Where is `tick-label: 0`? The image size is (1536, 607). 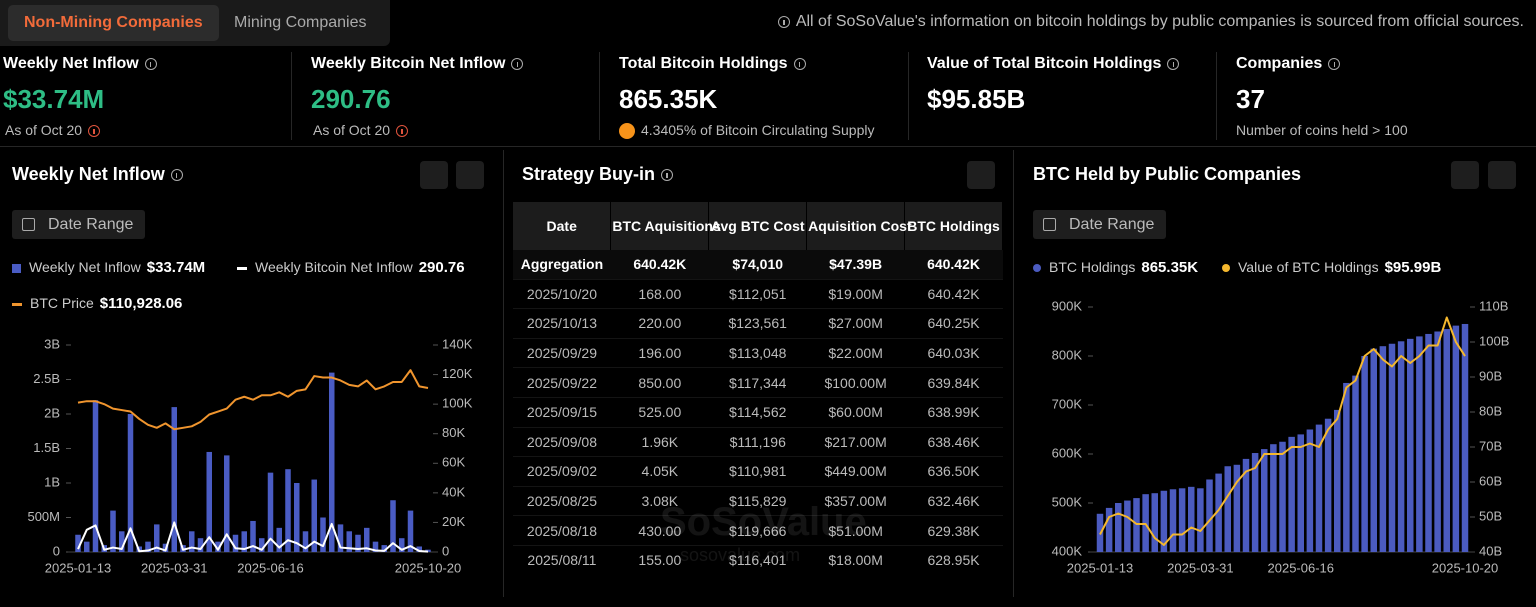
tick-label: 0 is located at coordinates (445, 550).